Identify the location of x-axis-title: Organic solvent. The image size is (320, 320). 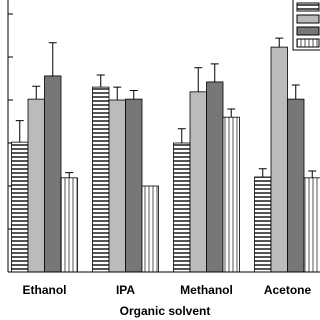
(165, 311).